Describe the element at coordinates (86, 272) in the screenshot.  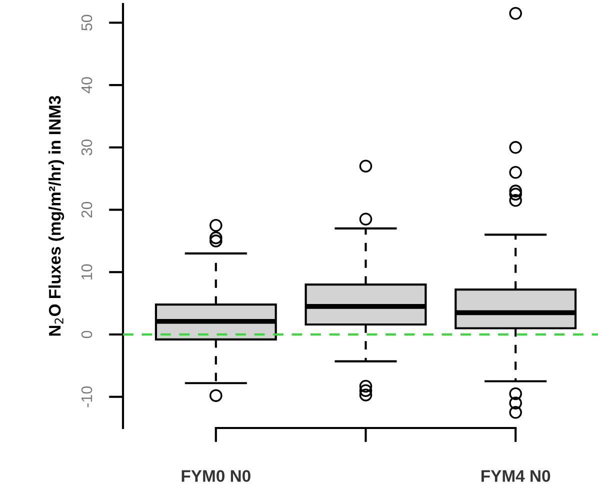
I see `y-tick-label: 10` at that location.